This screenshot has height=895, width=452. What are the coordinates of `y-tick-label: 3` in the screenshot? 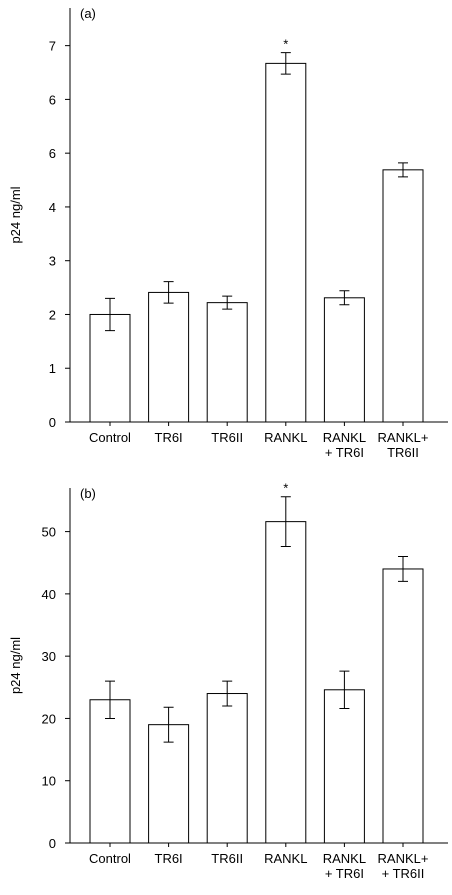 It's located at (52, 261).